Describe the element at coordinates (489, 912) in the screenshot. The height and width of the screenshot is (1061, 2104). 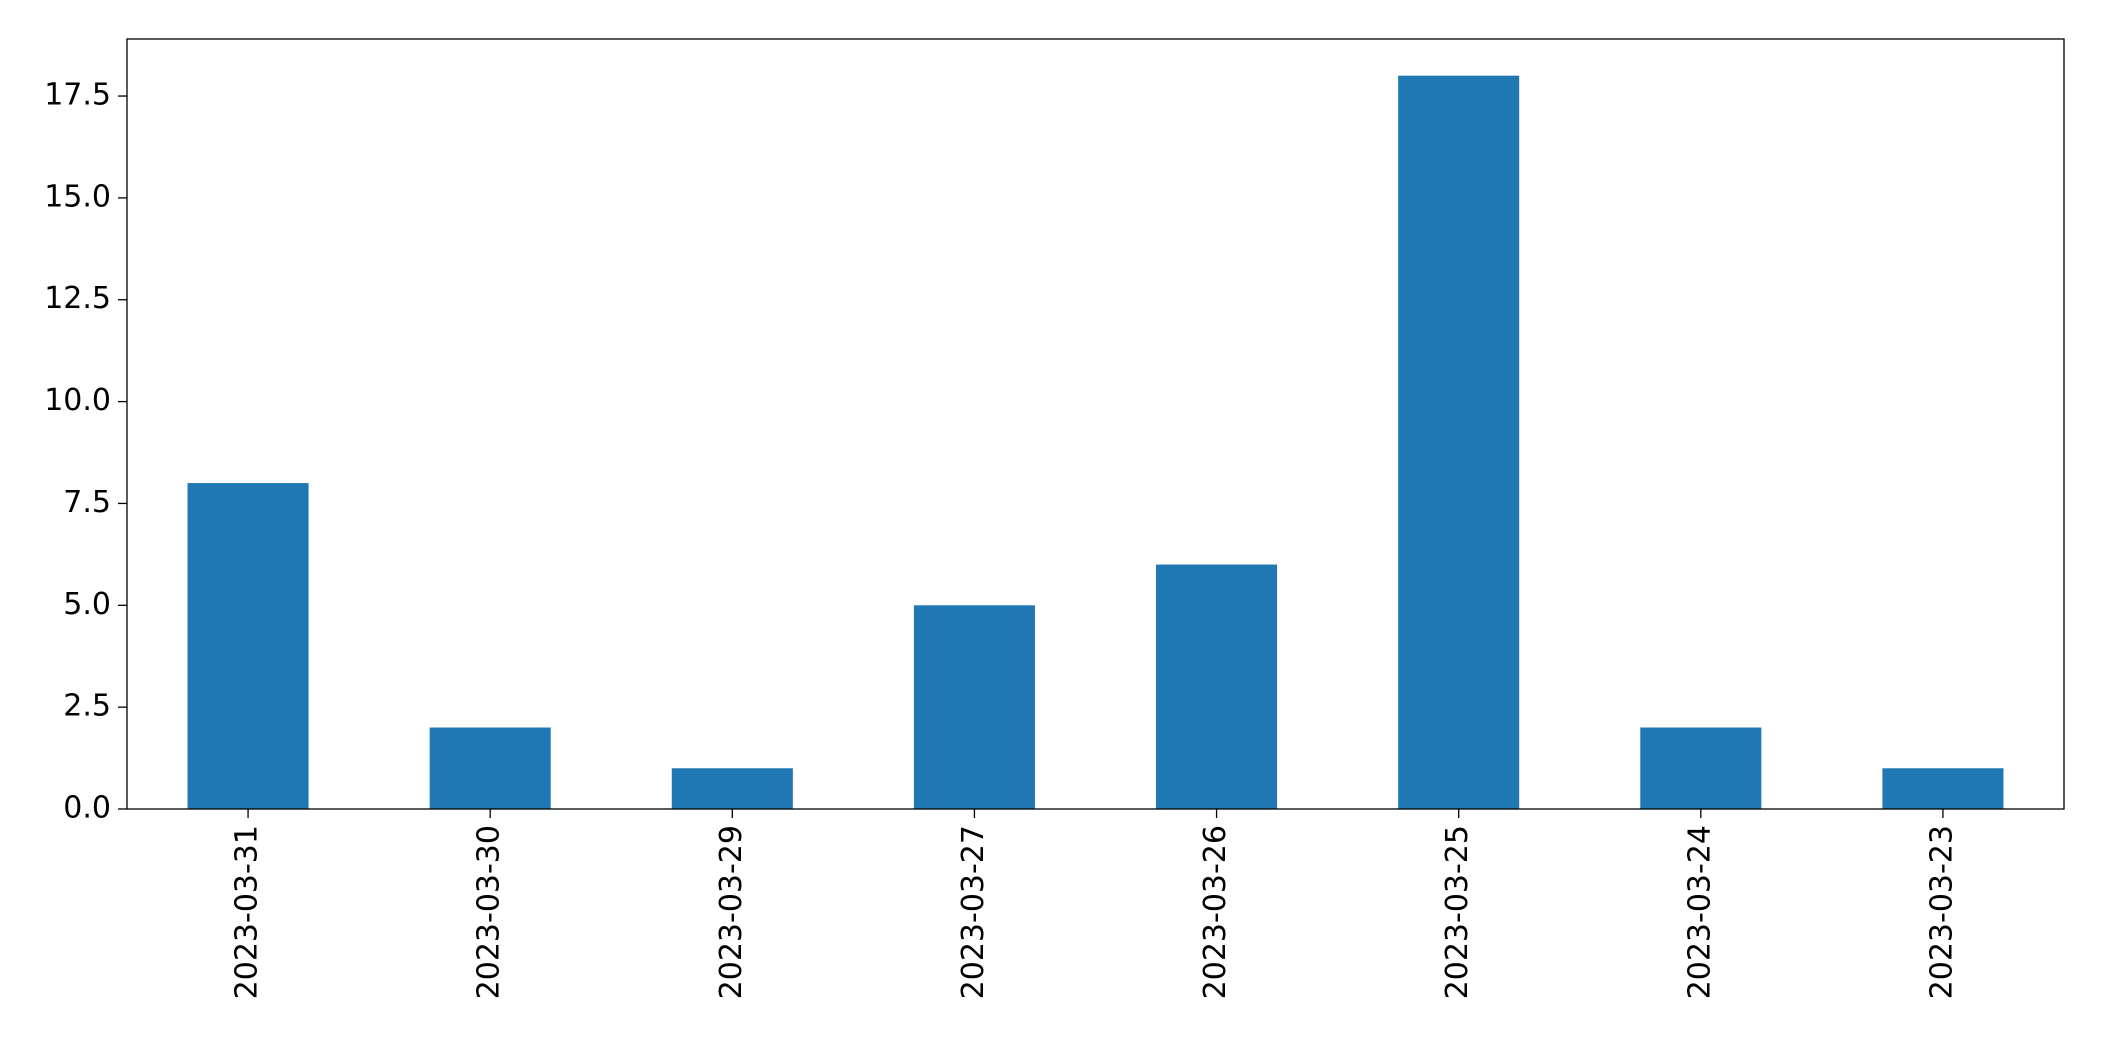
I see `x-tick-label: 2023-03-30` at that location.